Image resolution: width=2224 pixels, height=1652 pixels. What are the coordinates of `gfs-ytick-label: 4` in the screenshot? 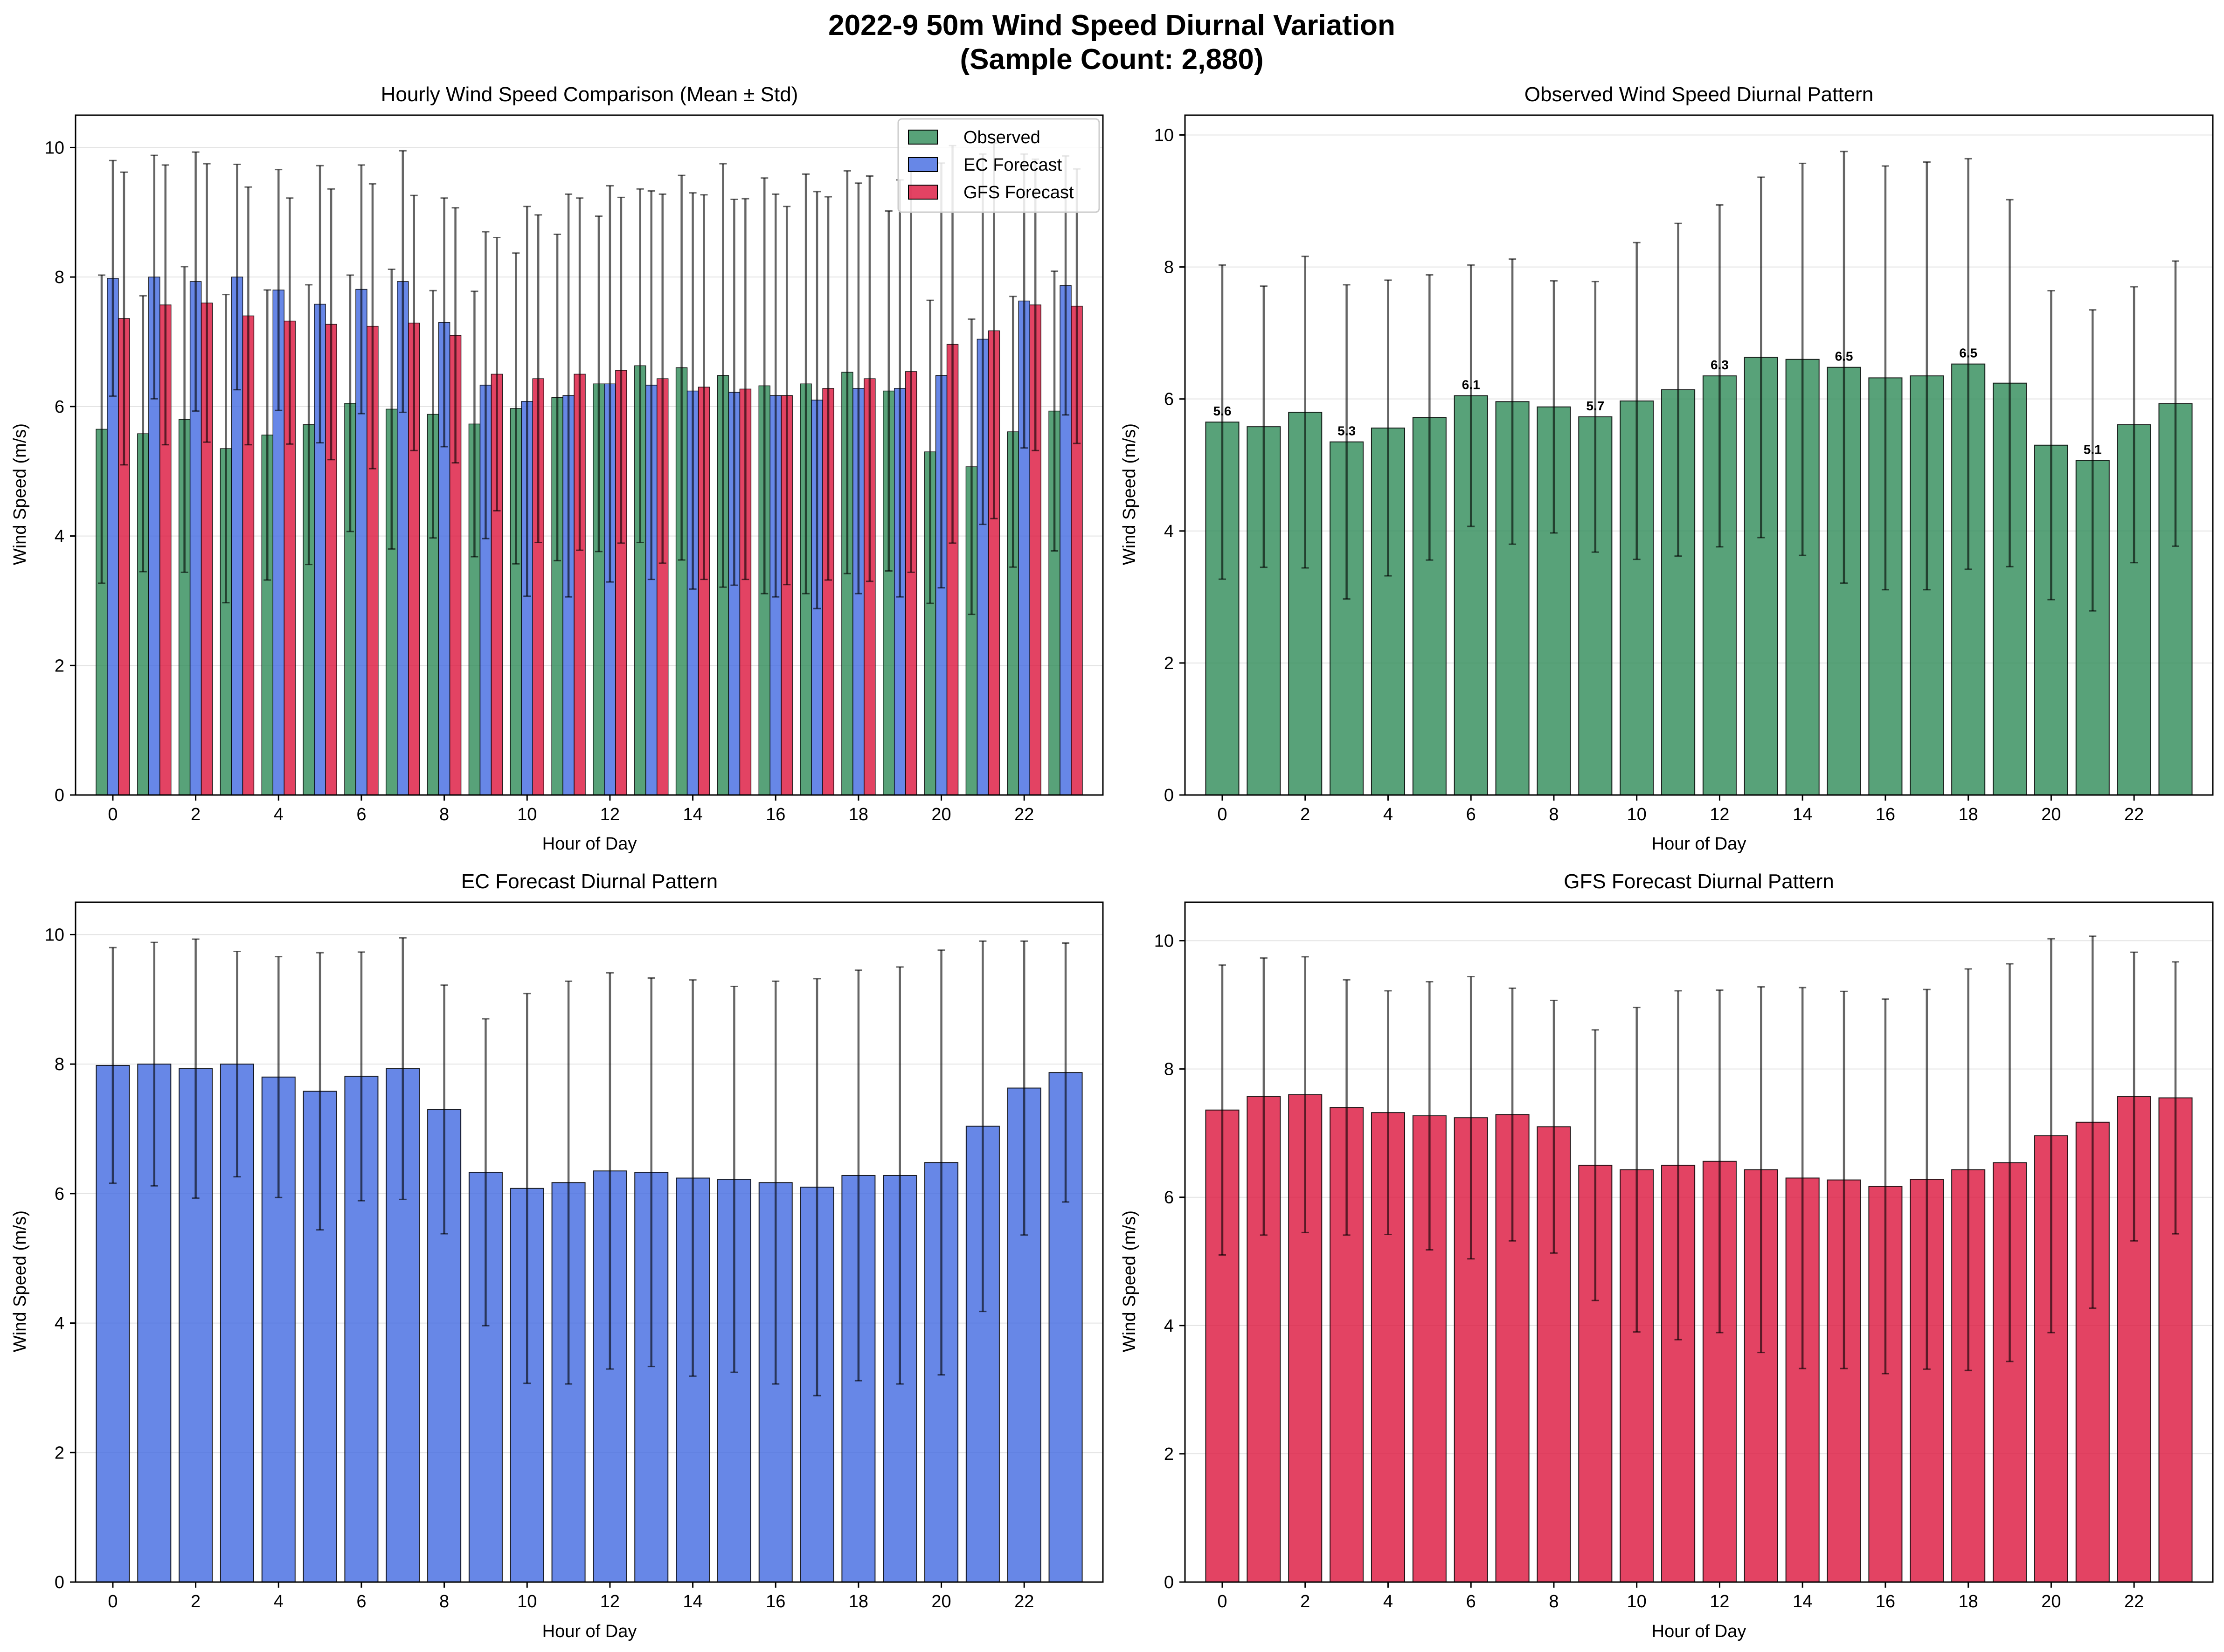 It's located at (1169, 1326).